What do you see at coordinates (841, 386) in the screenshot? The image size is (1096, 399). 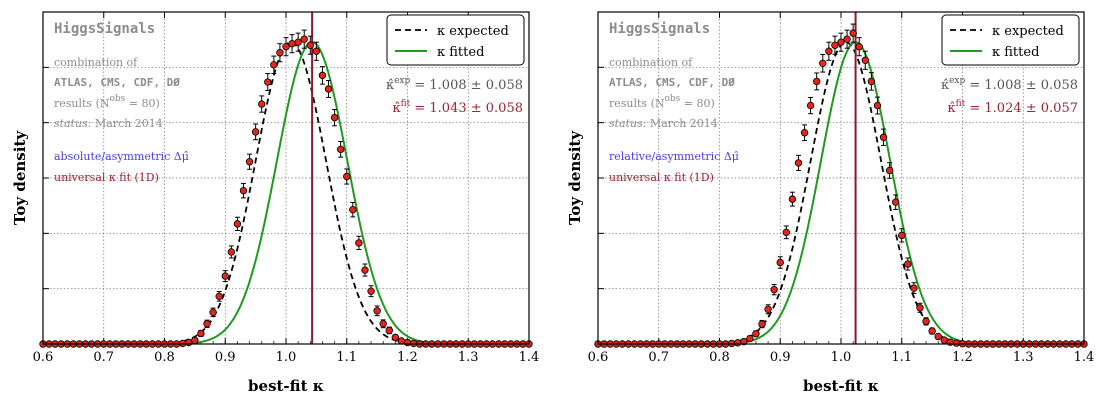 I see `x-axis-label: best-fit κ` at bounding box center [841, 386].